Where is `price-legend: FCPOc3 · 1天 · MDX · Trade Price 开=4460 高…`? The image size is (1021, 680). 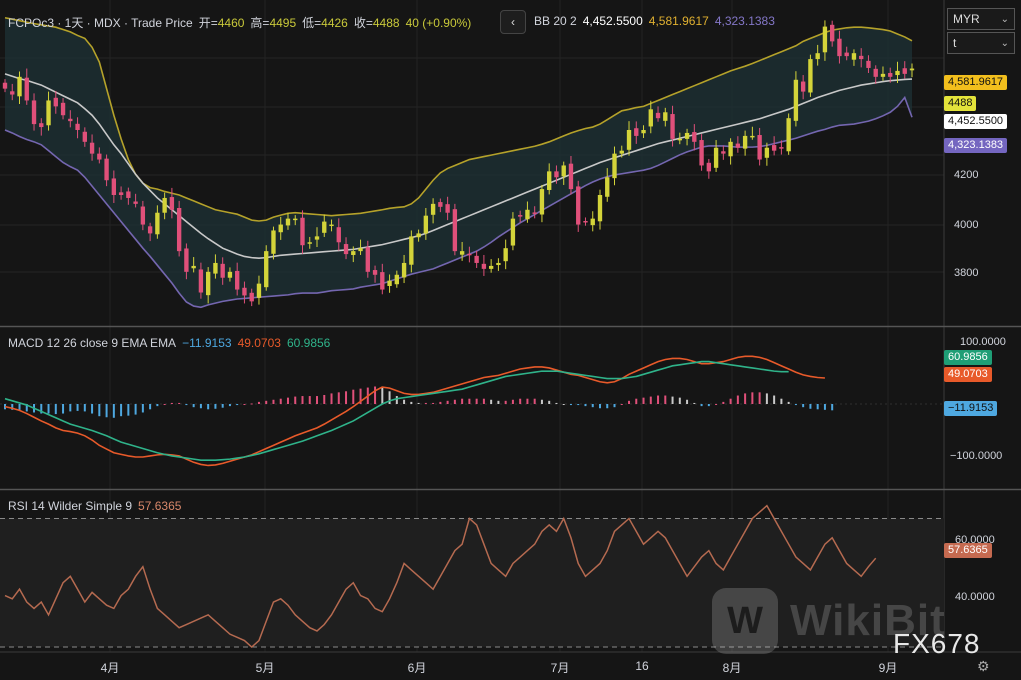
price-legend: FCPOc3 · 1天 · MDX · Trade Price 开=4460 高… is located at coordinates (239, 22).